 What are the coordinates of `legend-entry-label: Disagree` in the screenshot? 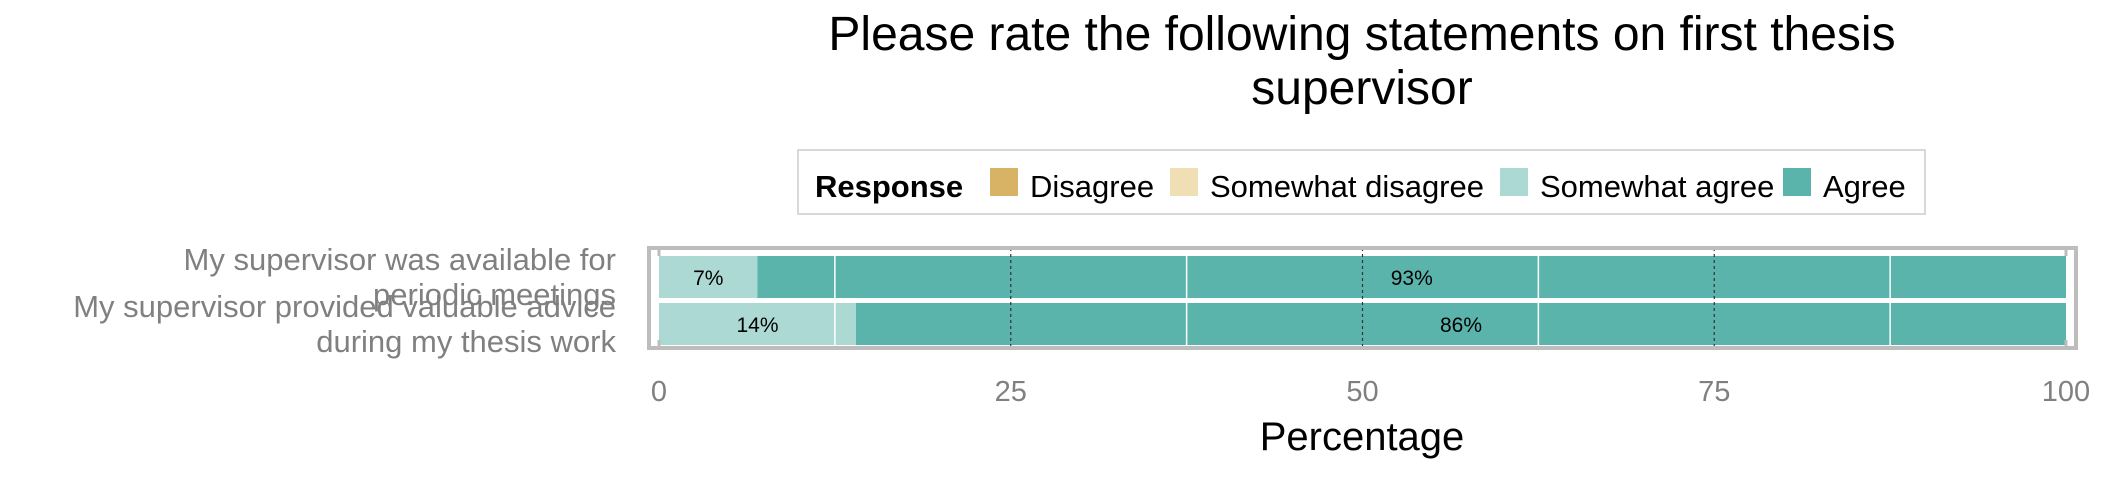 It's located at (1092, 186).